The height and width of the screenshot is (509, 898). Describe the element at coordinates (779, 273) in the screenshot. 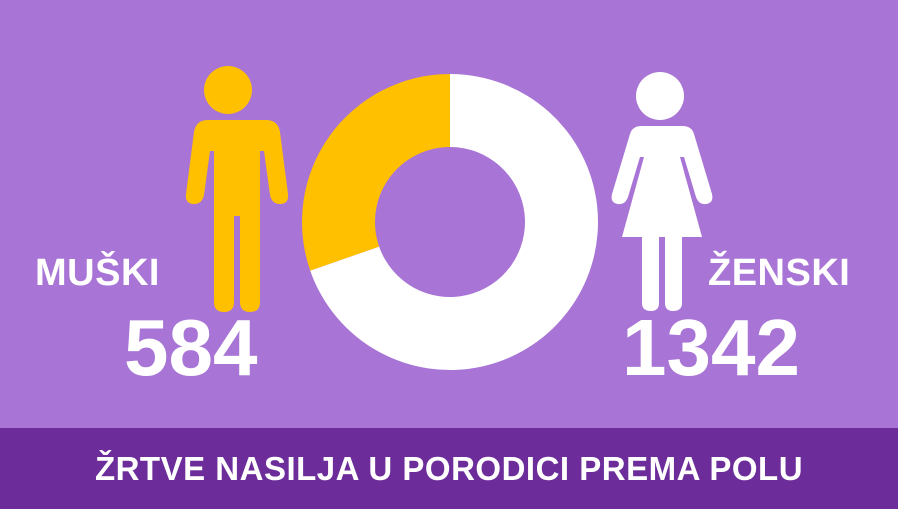

I see `female-label: ŽENSKI` at that location.